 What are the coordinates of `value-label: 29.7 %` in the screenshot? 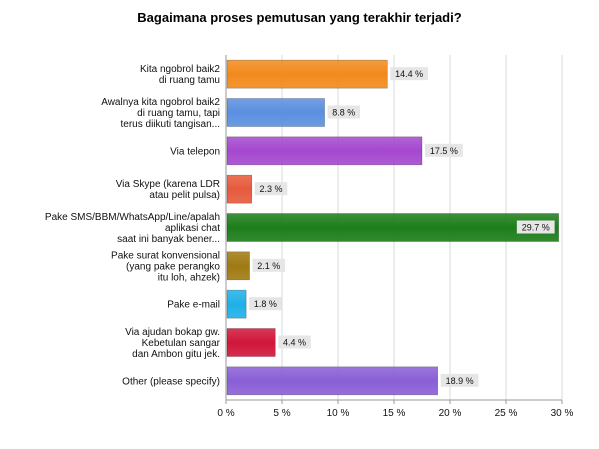 It's located at (536, 228).